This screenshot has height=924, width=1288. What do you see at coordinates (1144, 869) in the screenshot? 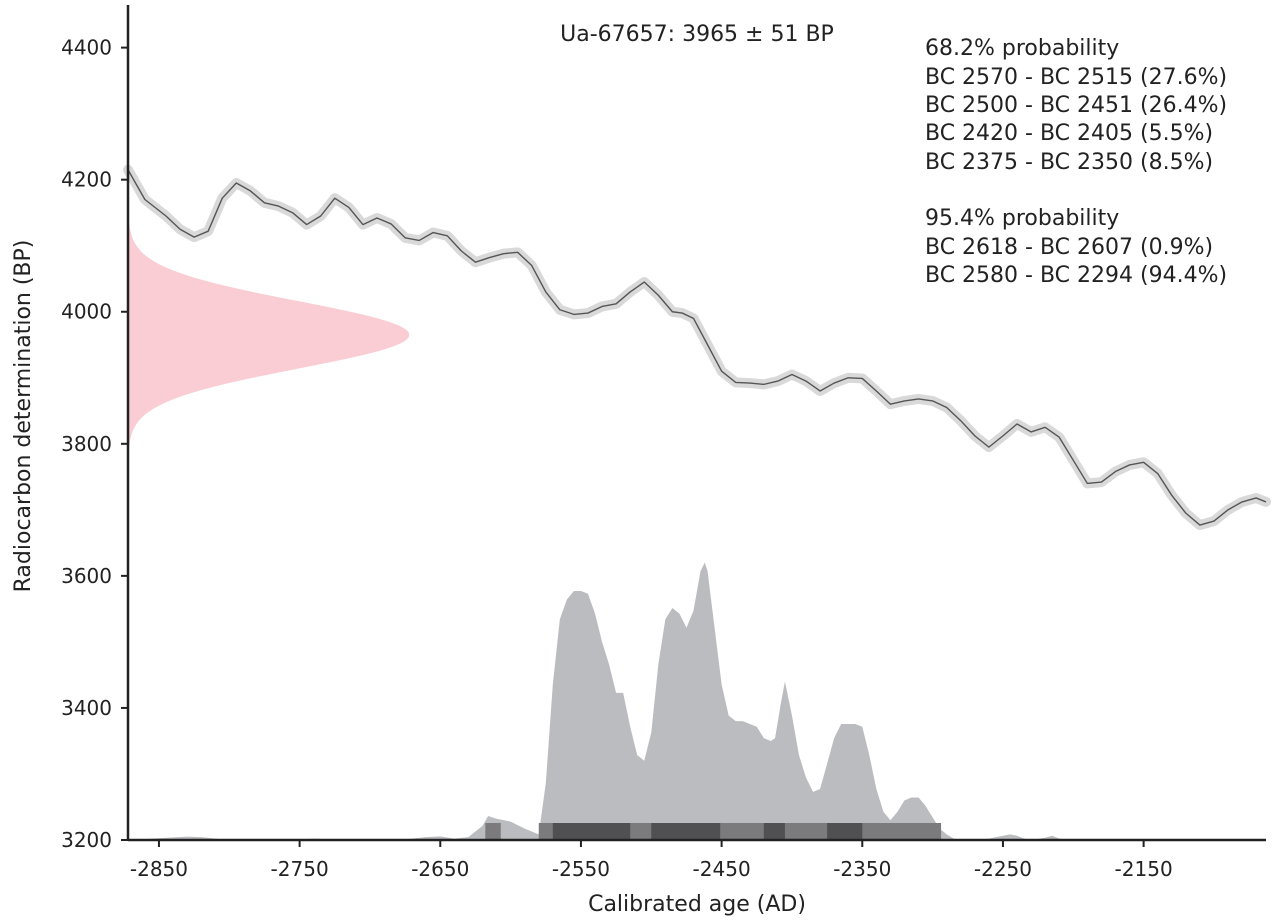
I see `x-tick-label: -2150` at bounding box center [1144, 869].